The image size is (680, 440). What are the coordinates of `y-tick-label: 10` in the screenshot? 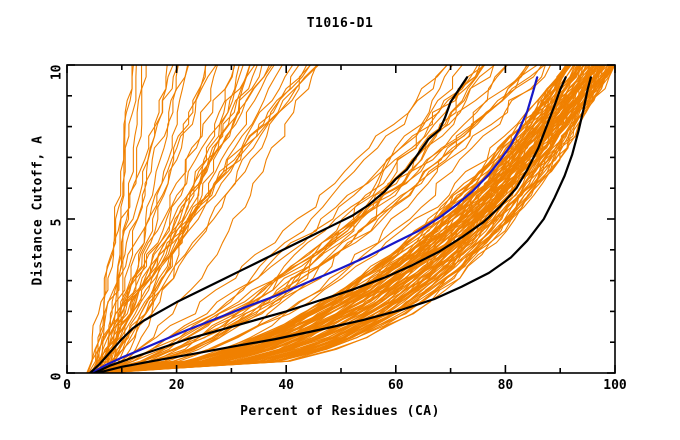 It's located at (57, 72).